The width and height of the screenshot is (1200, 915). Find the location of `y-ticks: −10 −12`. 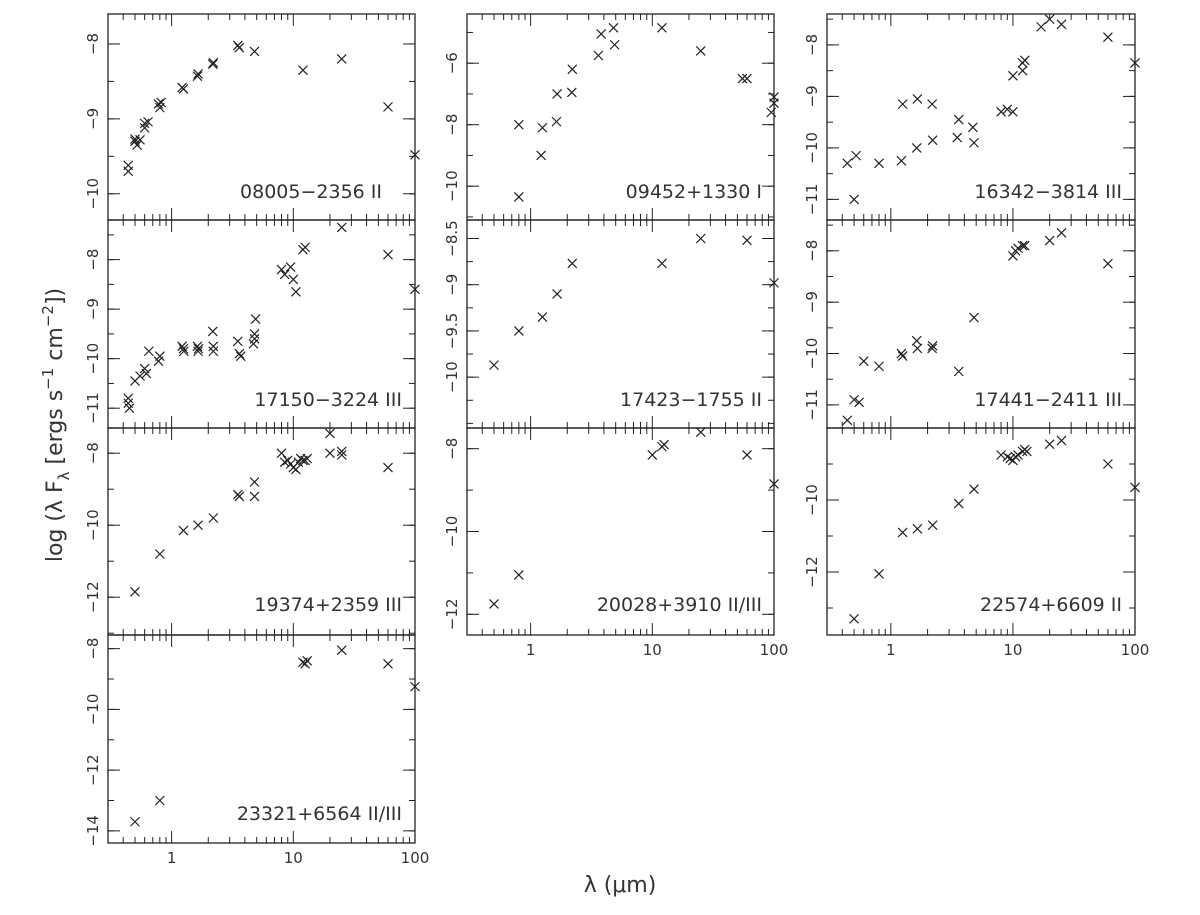

y-ticks: −10 −12 is located at coordinates (969, 518).